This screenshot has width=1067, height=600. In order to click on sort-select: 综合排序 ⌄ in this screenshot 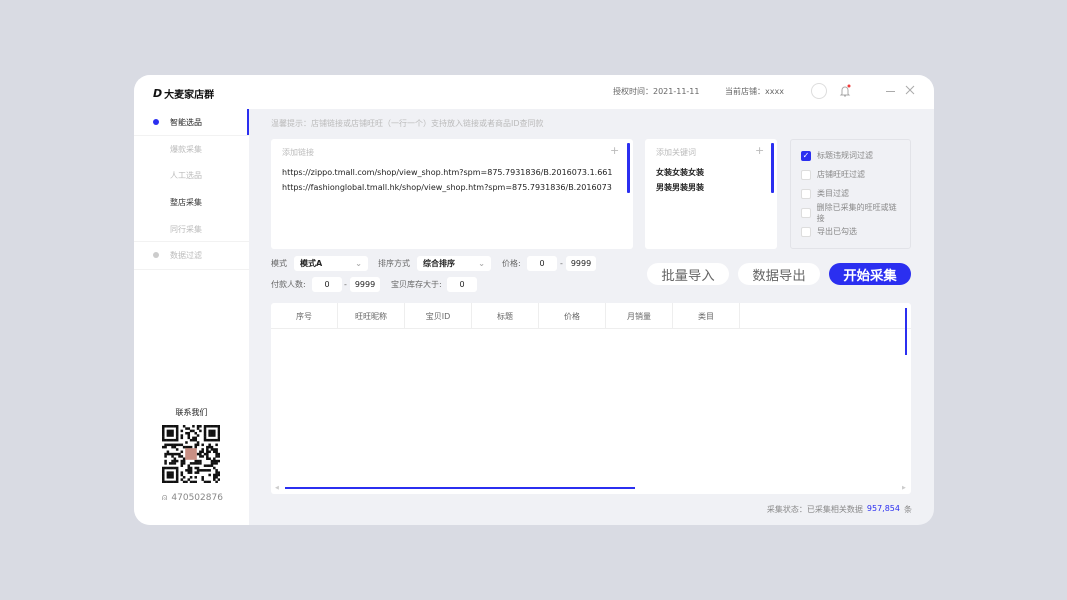, I will do `click(454, 263)`.